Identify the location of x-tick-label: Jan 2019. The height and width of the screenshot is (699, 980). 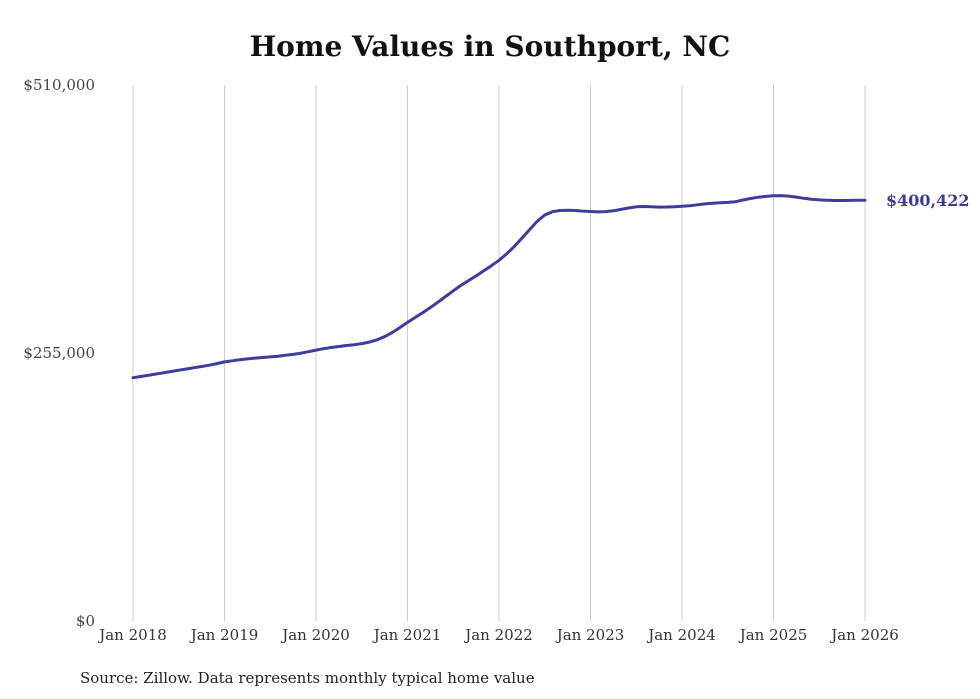
(224, 635).